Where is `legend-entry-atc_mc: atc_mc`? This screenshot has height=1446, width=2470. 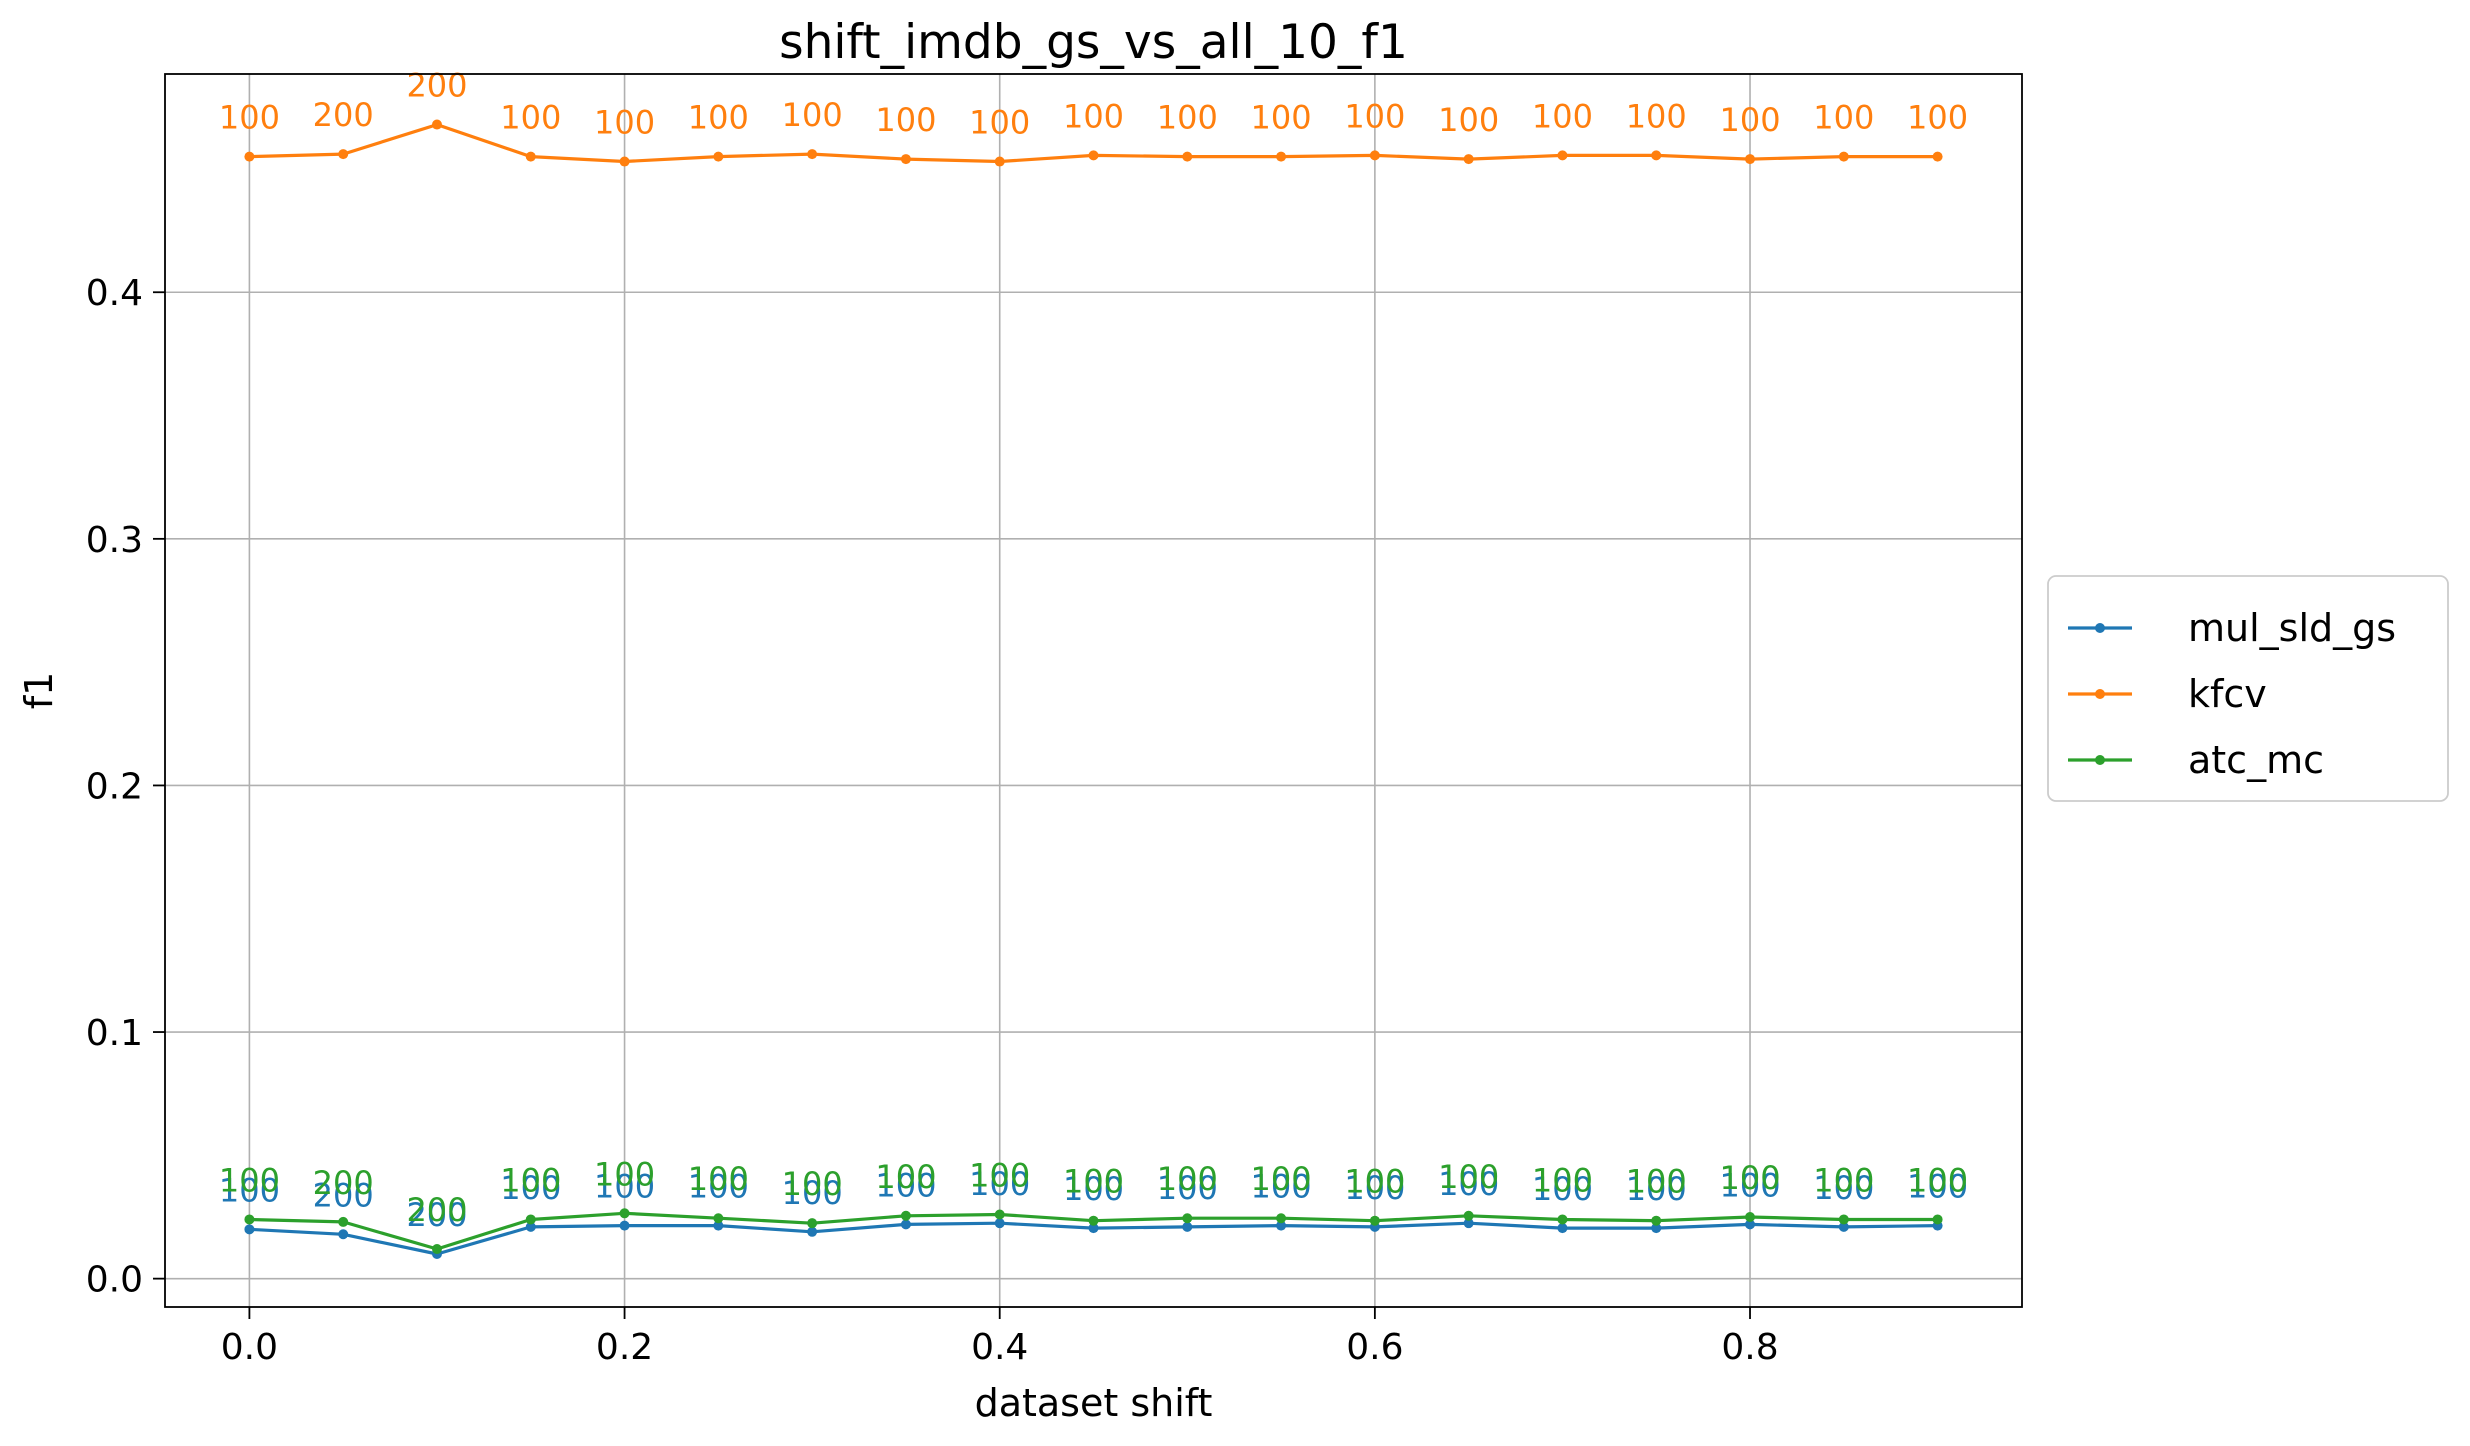 legend-entry-atc_mc: atc_mc is located at coordinates (2256, 760).